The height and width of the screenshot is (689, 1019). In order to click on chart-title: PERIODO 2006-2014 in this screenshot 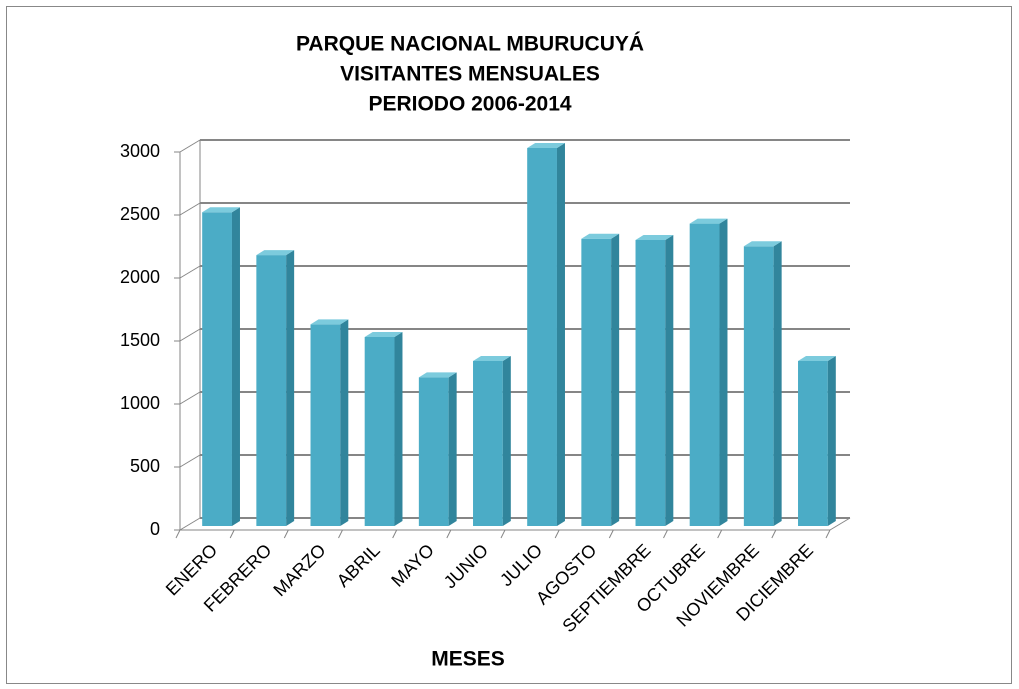, I will do `click(469, 104)`.